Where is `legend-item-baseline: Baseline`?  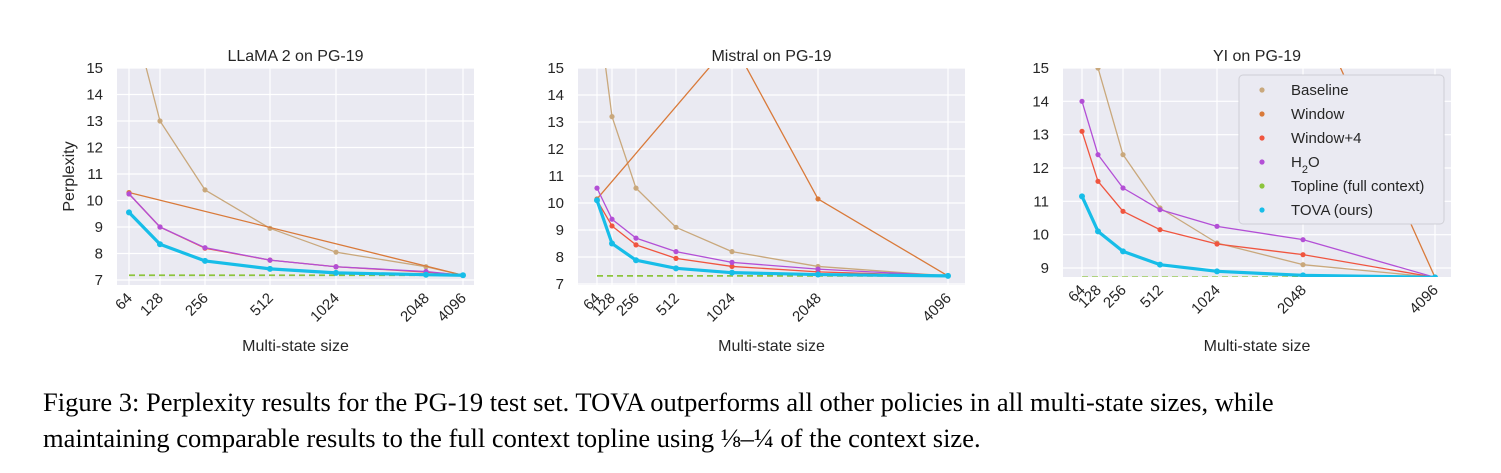 legend-item-baseline: Baseline is located at coordinates (1304, 90).